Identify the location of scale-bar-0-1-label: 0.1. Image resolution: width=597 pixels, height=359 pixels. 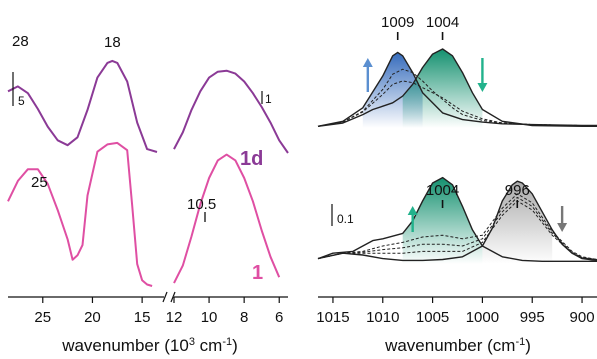
(345, 219).